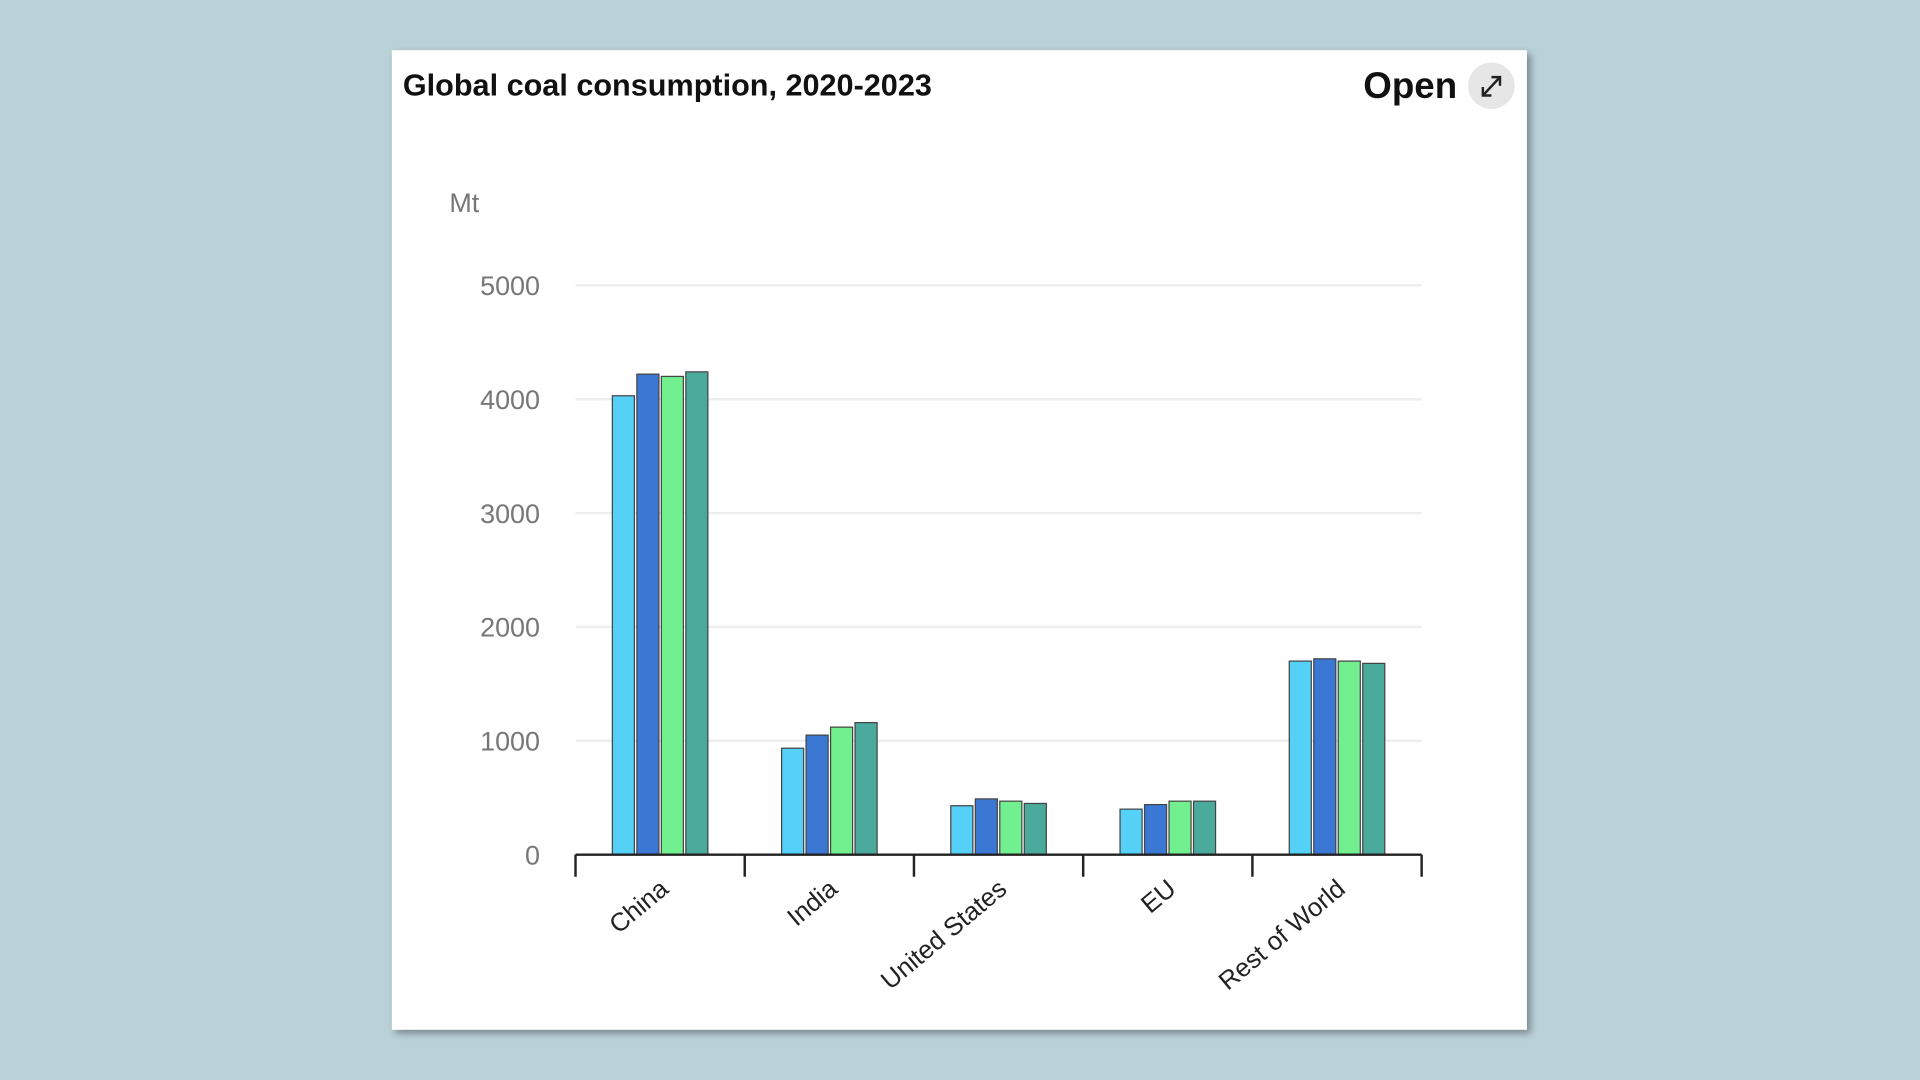  What do you see at coordinates (510, 286) in the screenshot?
I see `y-tick-label: 5000` at bounding box center [510, 286].